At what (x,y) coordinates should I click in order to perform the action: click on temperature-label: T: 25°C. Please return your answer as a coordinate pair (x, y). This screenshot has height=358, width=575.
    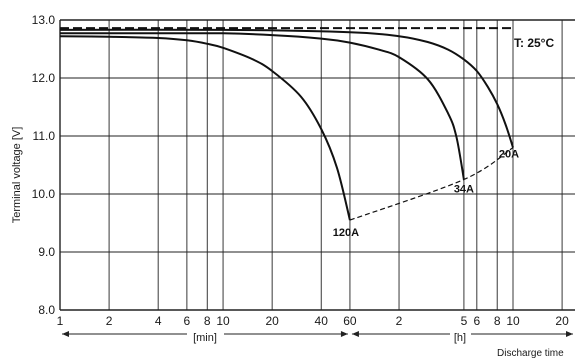
    Looking at the image, I should click on (534, 43).